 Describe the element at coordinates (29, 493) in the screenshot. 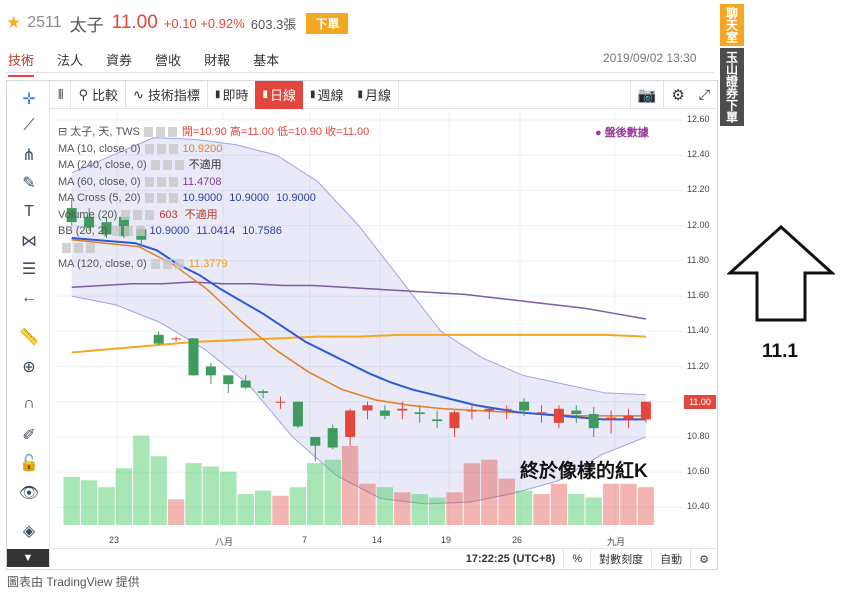

I see `eye-icon: 👁` at that location.